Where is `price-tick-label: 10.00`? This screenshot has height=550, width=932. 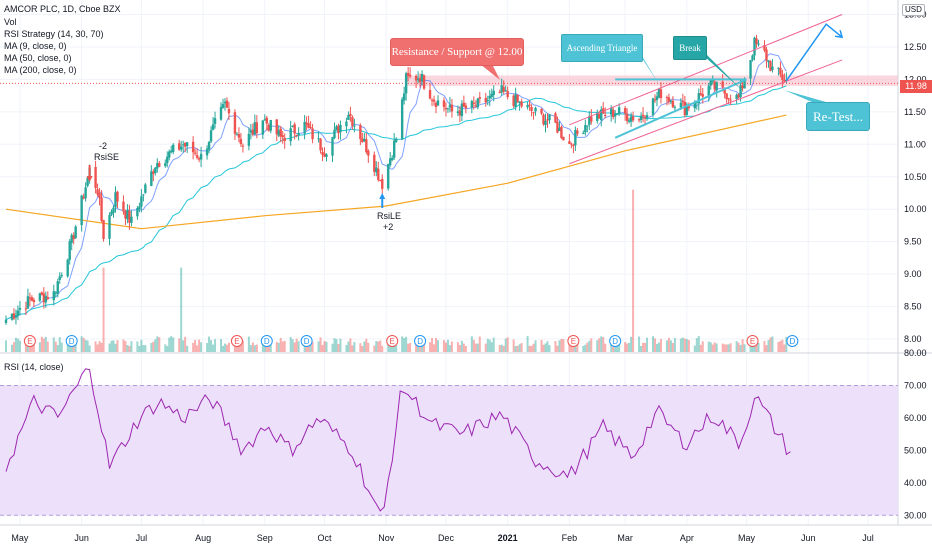
price-tick-label: 10.00 is located at coordinates (915, 209).